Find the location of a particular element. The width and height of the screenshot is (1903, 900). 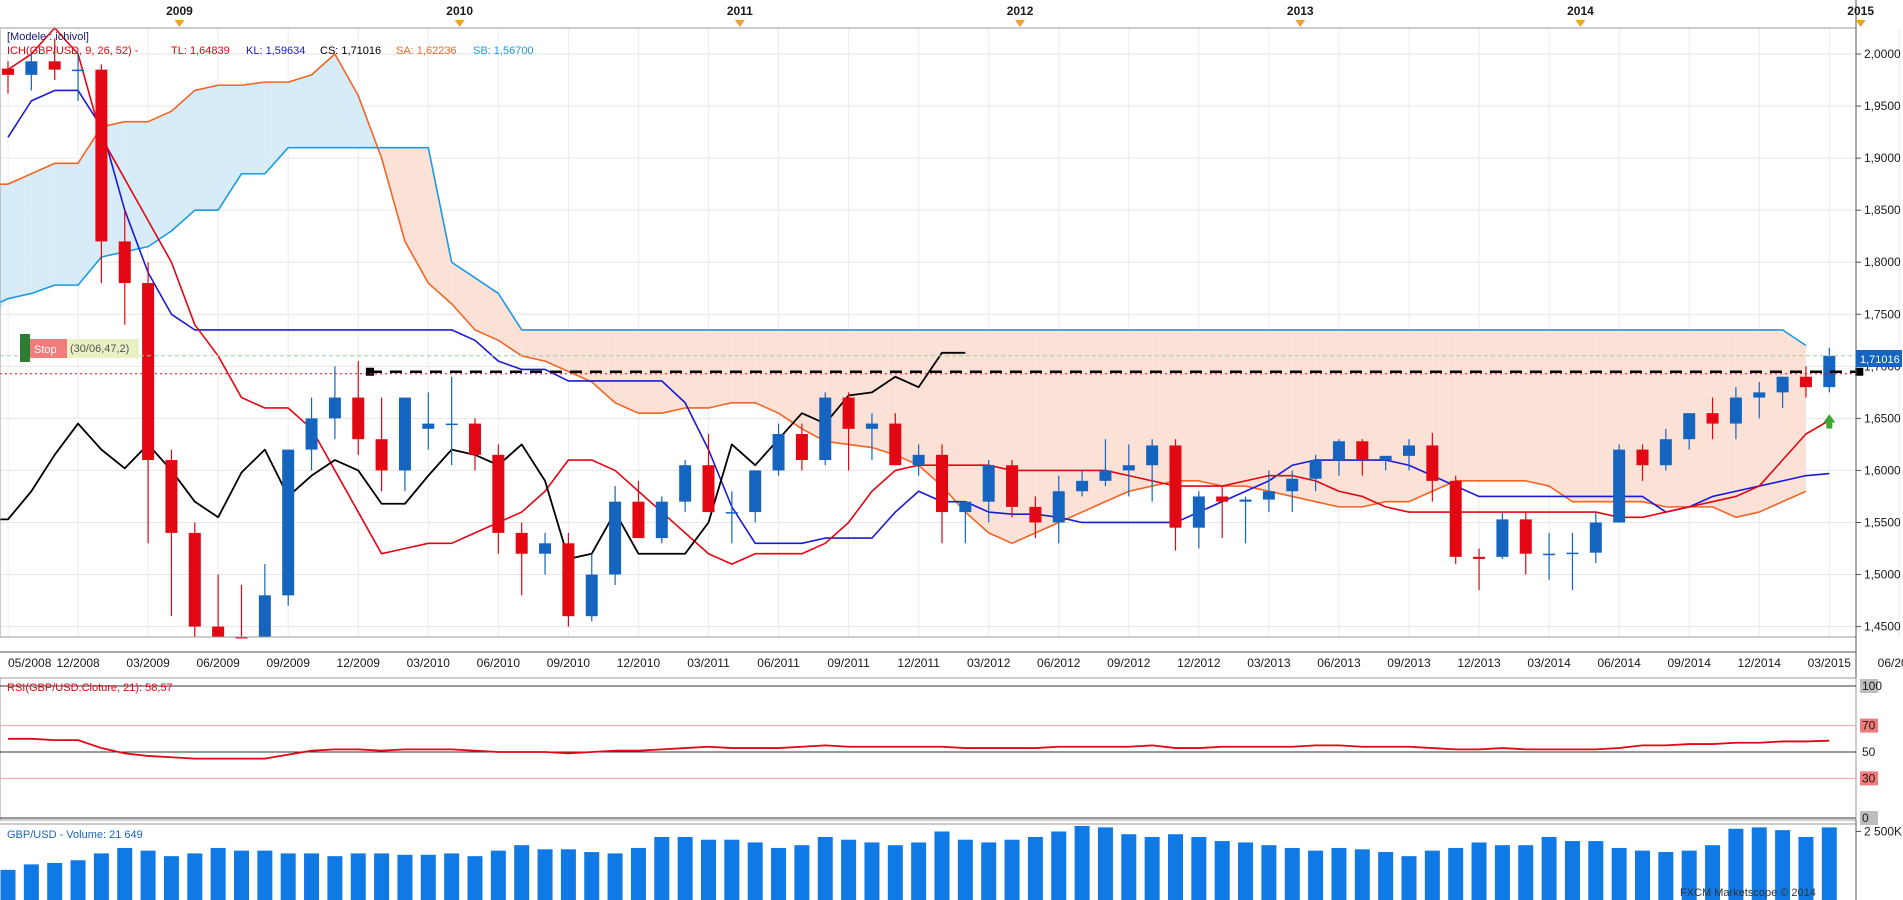

stop-handle is located at coordinates (25, 348).